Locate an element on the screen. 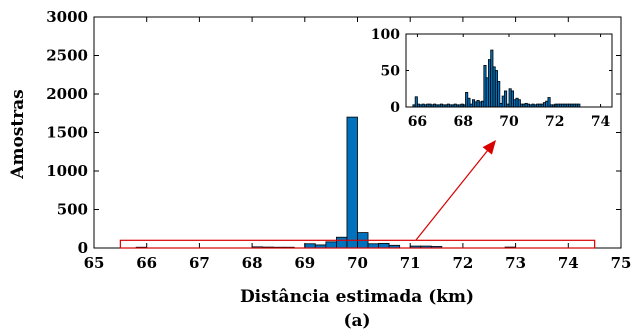 Image resolution: width=634 pixels, height=336 pixels. highlight-region is located at coordinates (357, 244).